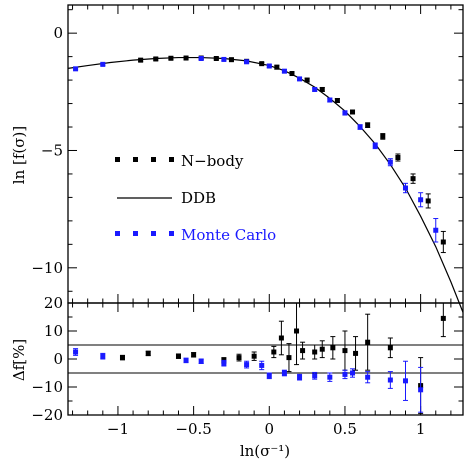 Image resolution: width=474 pixels, height=464 pixels. What do you see at coordinates (421, 429) in the screenshot?
I see `bottom-x-tick-label: 1` at bounding box center [421, 429].